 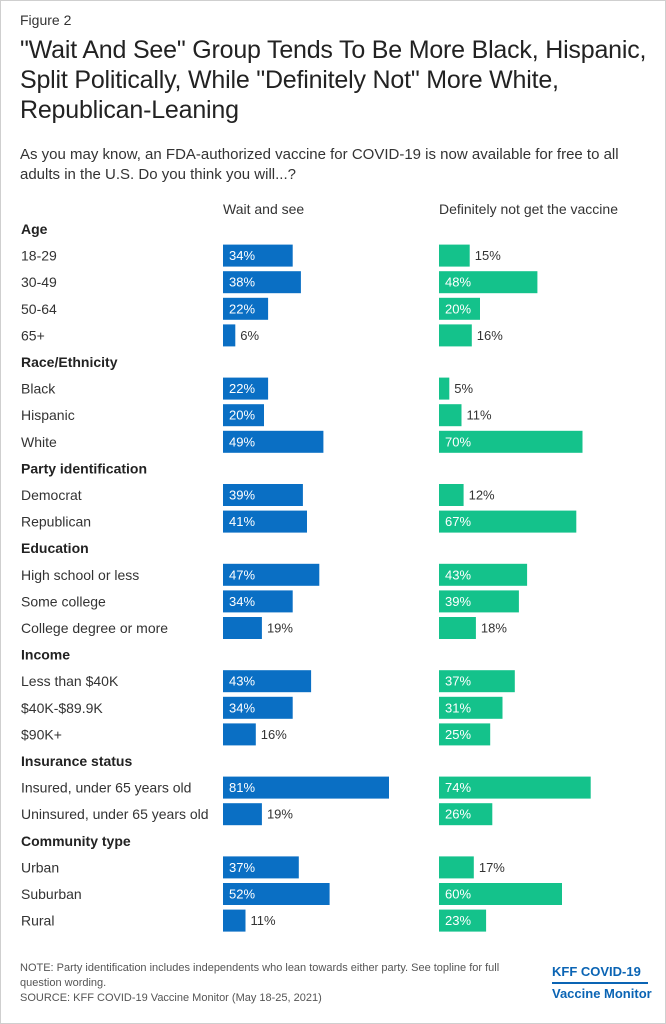 I want to click on definitely-not-value-label: 70%, so click(x=458, y=441).